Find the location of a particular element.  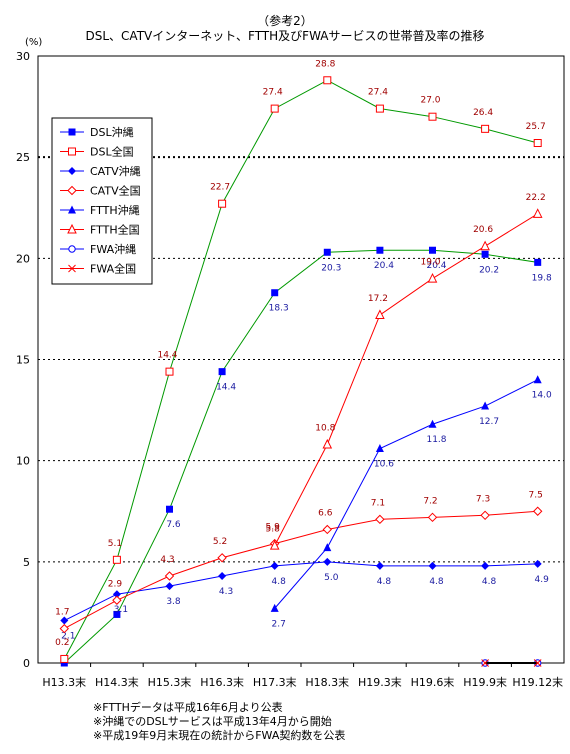

legend-label: DSL沖縄 is located at coordinates (112, 132).